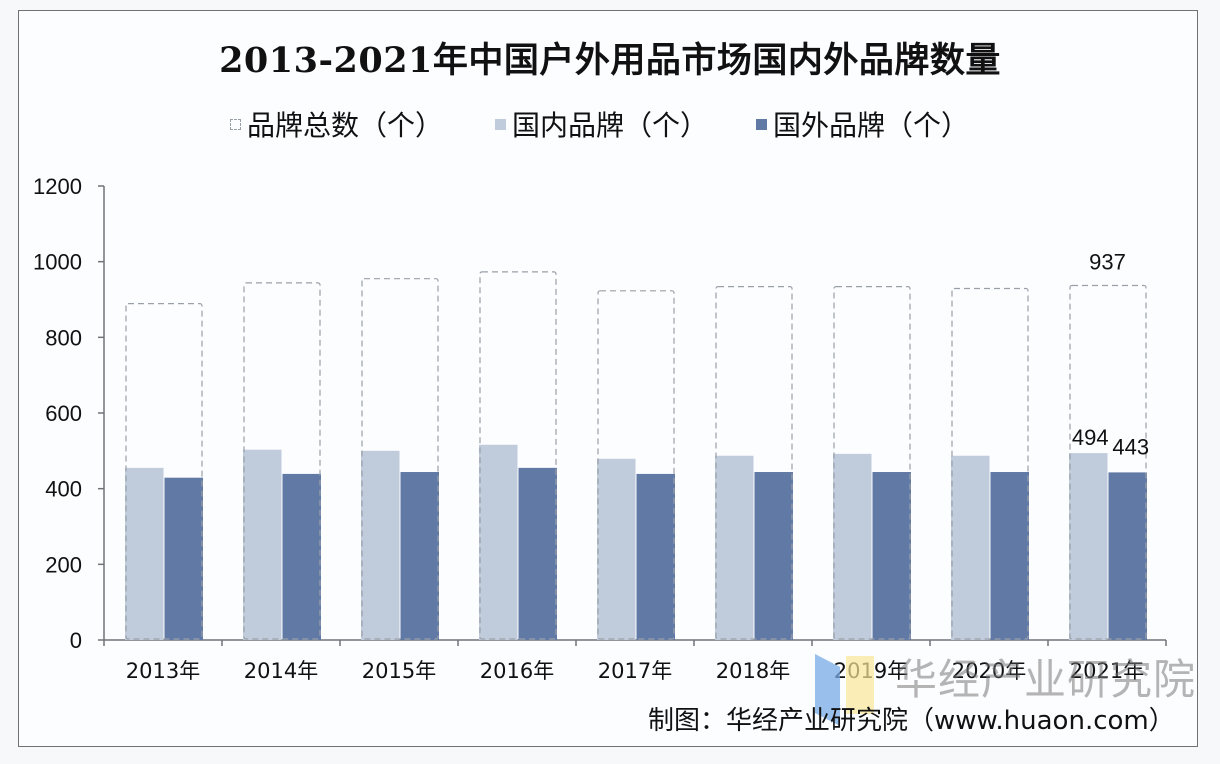 The image size is (1220, 764). Describe the element at coordinates (1107, 671) in the screenshot. I see `x-tick-label: 2021年` at that location.